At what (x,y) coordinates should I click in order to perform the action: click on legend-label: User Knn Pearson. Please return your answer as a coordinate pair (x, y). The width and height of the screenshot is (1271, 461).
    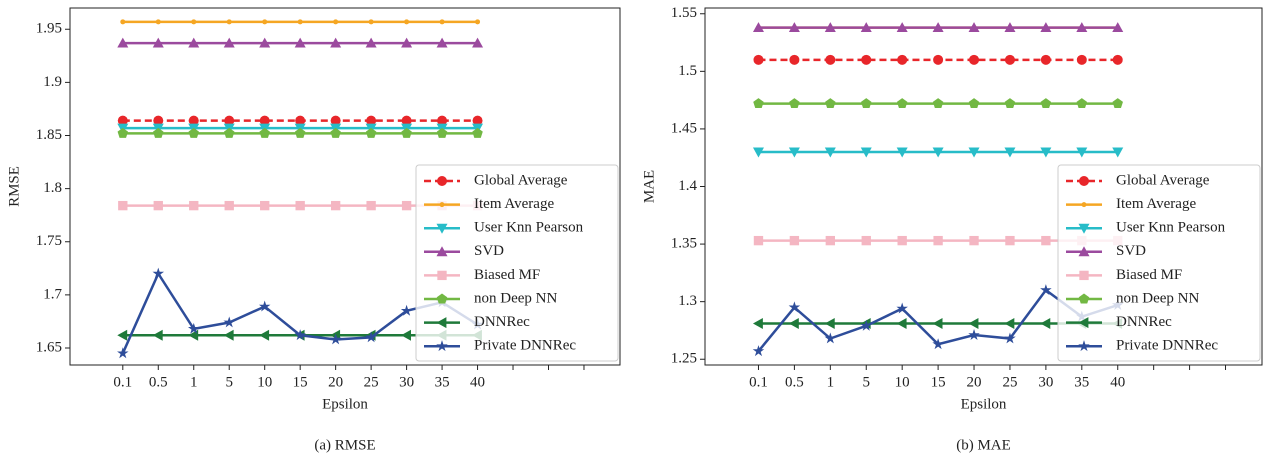
    Looking at the image, I should click on (1171, 228).